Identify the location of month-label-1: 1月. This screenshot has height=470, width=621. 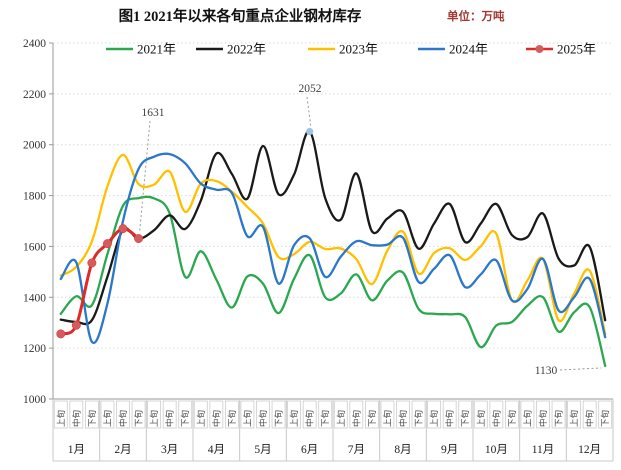
(76, 450).